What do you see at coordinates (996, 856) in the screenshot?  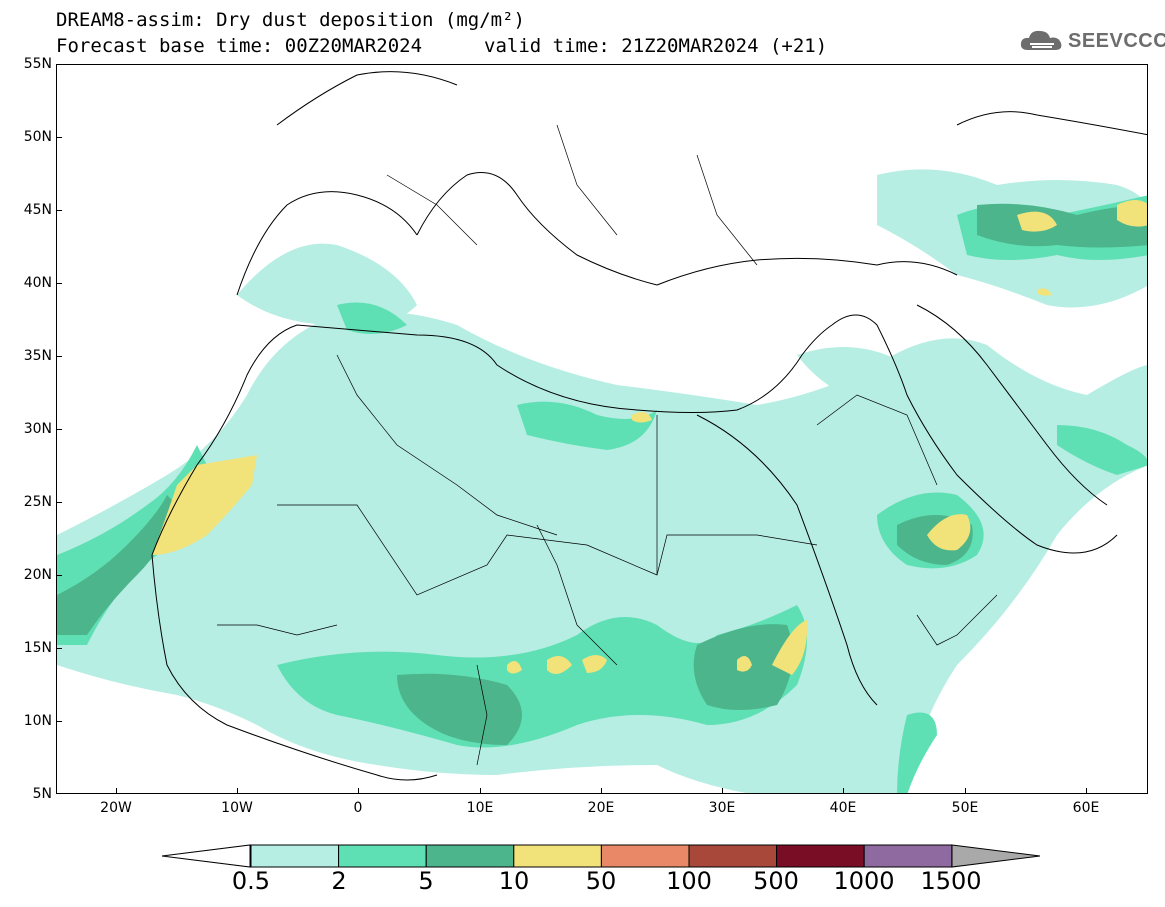 I see `legend-over-arrow` at bounding box center [996, 856].